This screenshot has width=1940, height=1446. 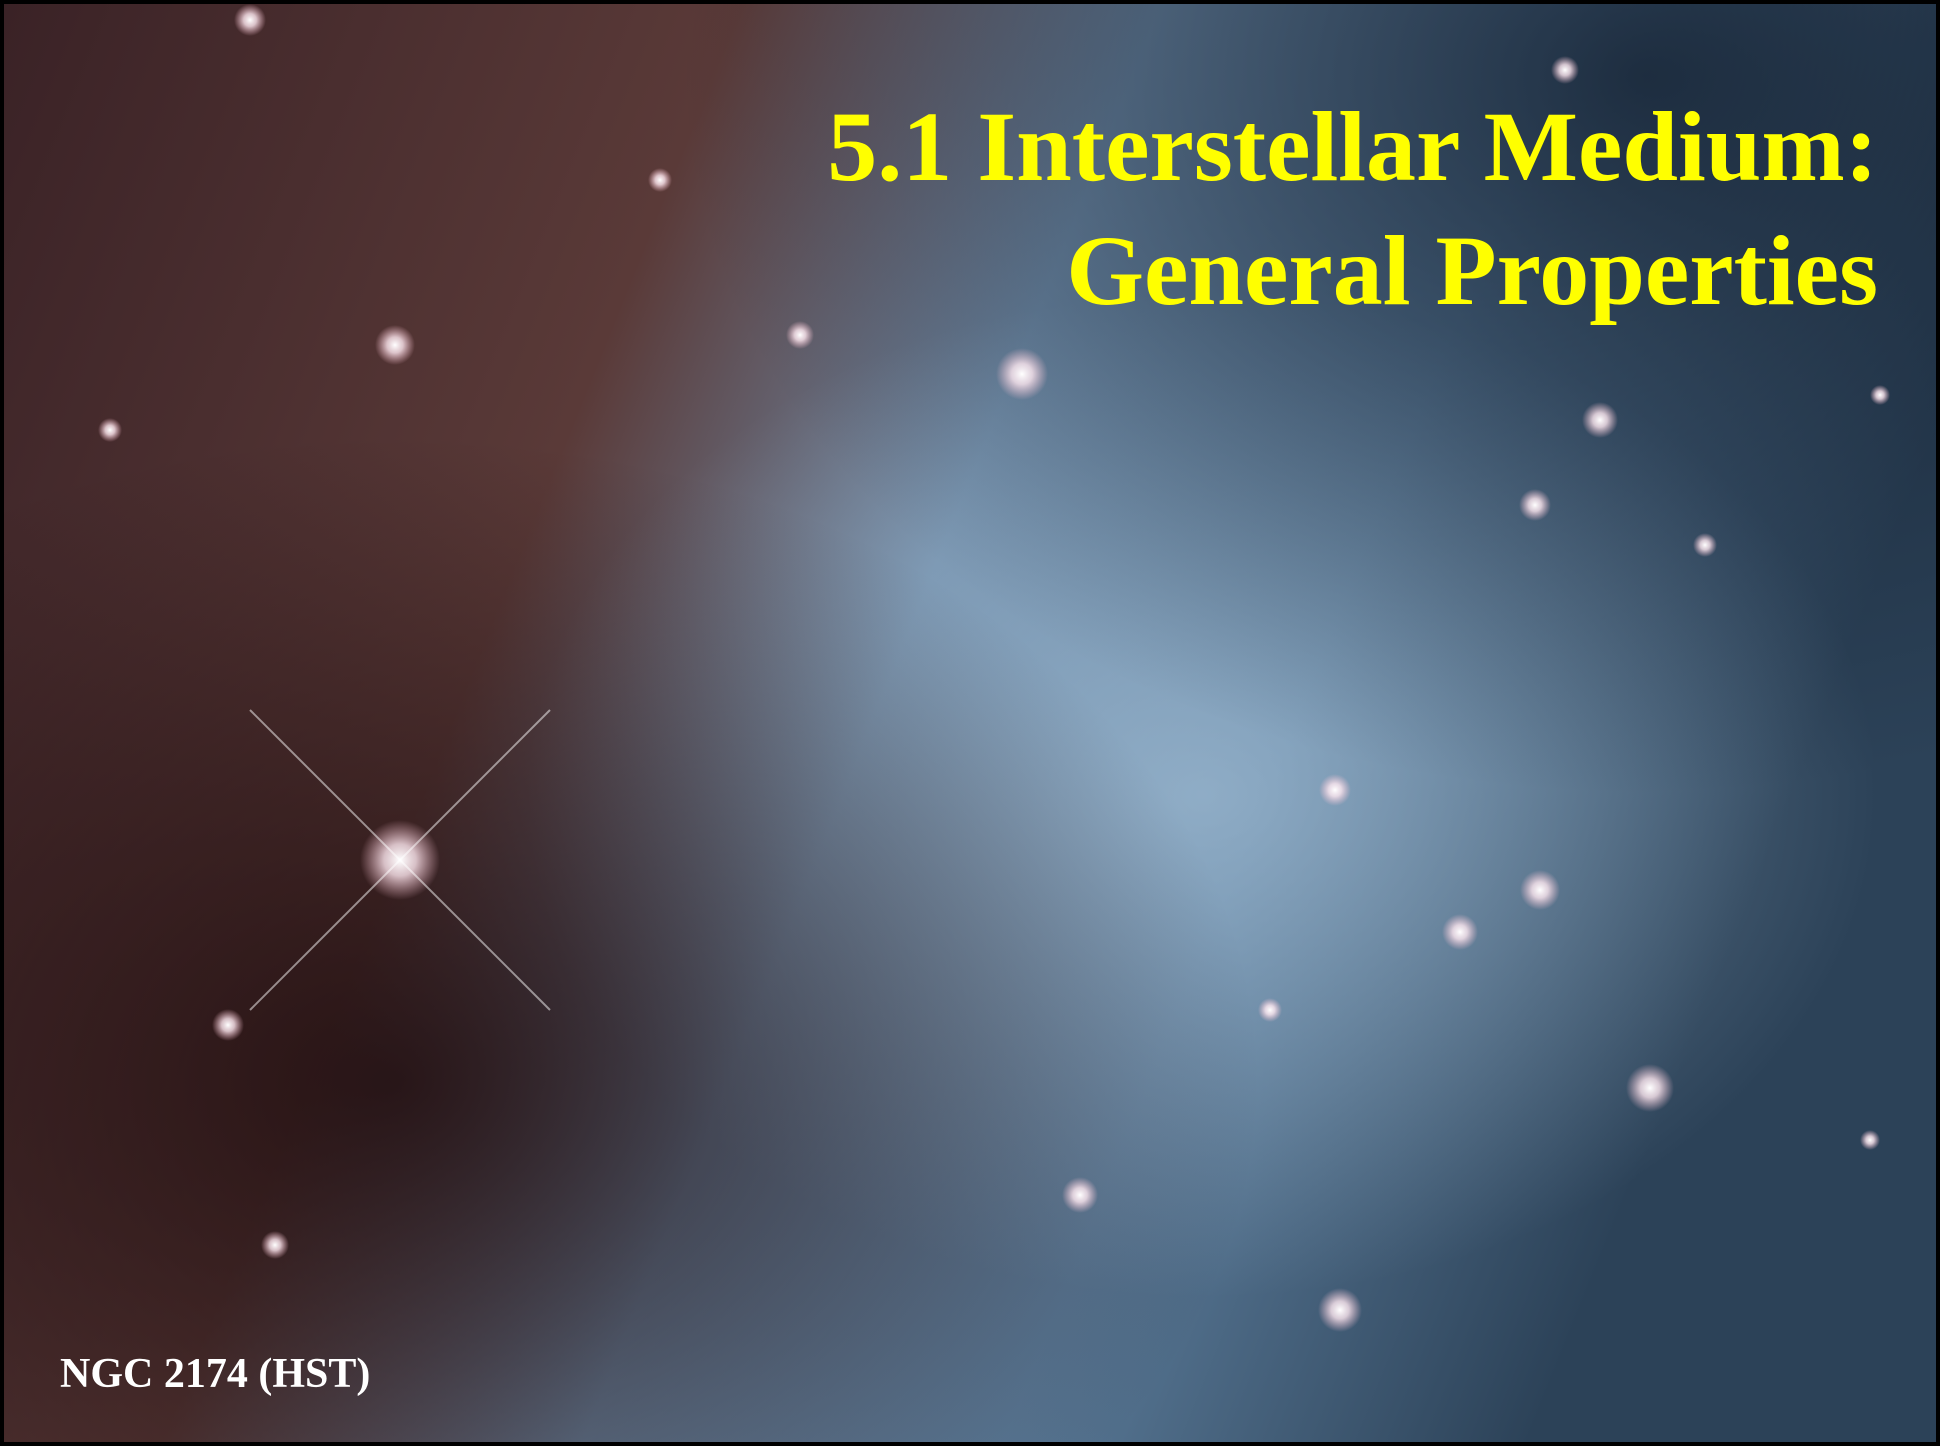 What do you see at coordinates (400, 860) in the screenshot?
I see `star-spike` at bounding box center [400, 860].